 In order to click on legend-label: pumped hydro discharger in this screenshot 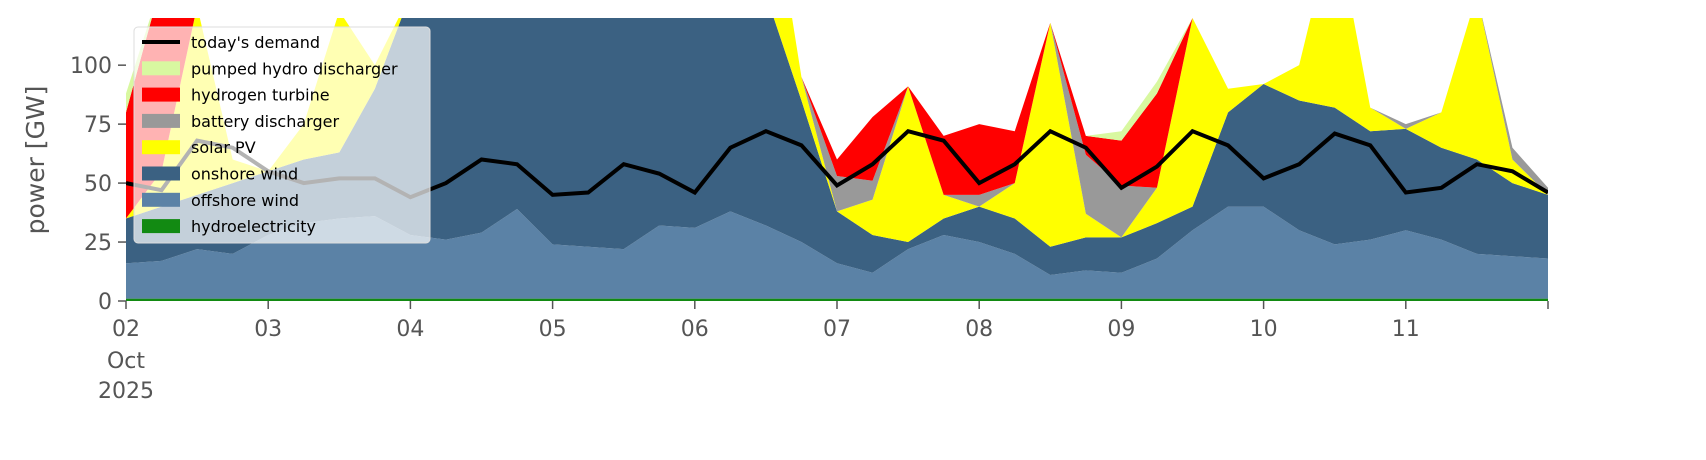, I will do `click(294, 68)`.